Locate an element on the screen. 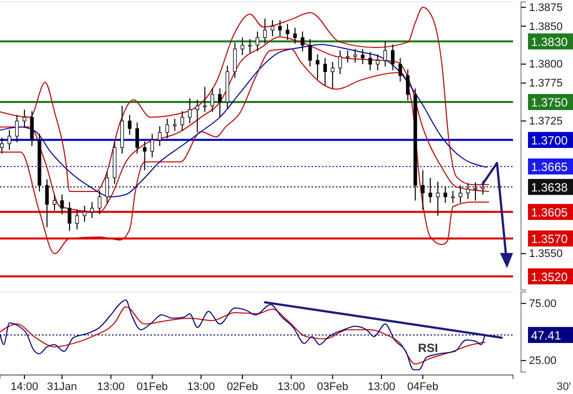 The height and width of the screenshot is (394, 573). ref-line-label: 1.3638 is located at coordinates (549, 187).